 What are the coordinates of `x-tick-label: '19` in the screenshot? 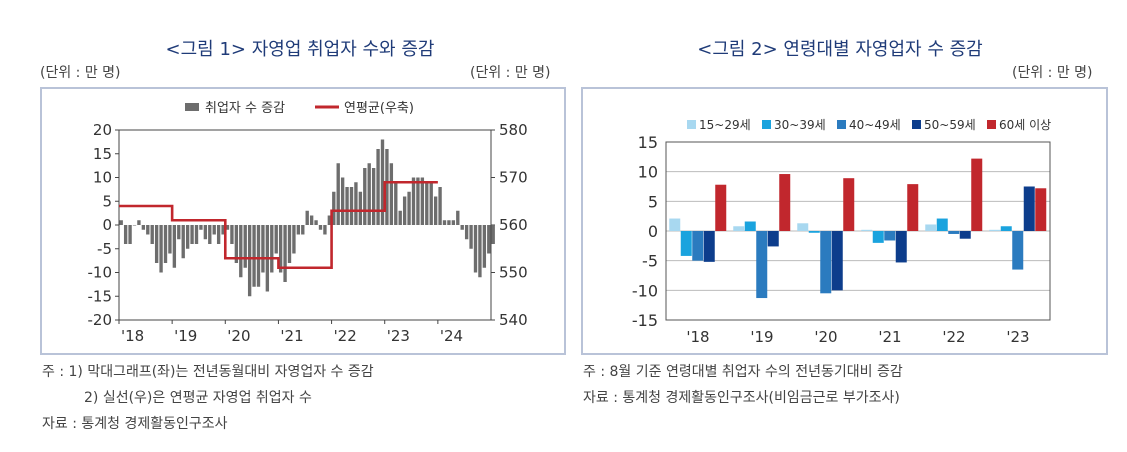 It's located at (185, 336).